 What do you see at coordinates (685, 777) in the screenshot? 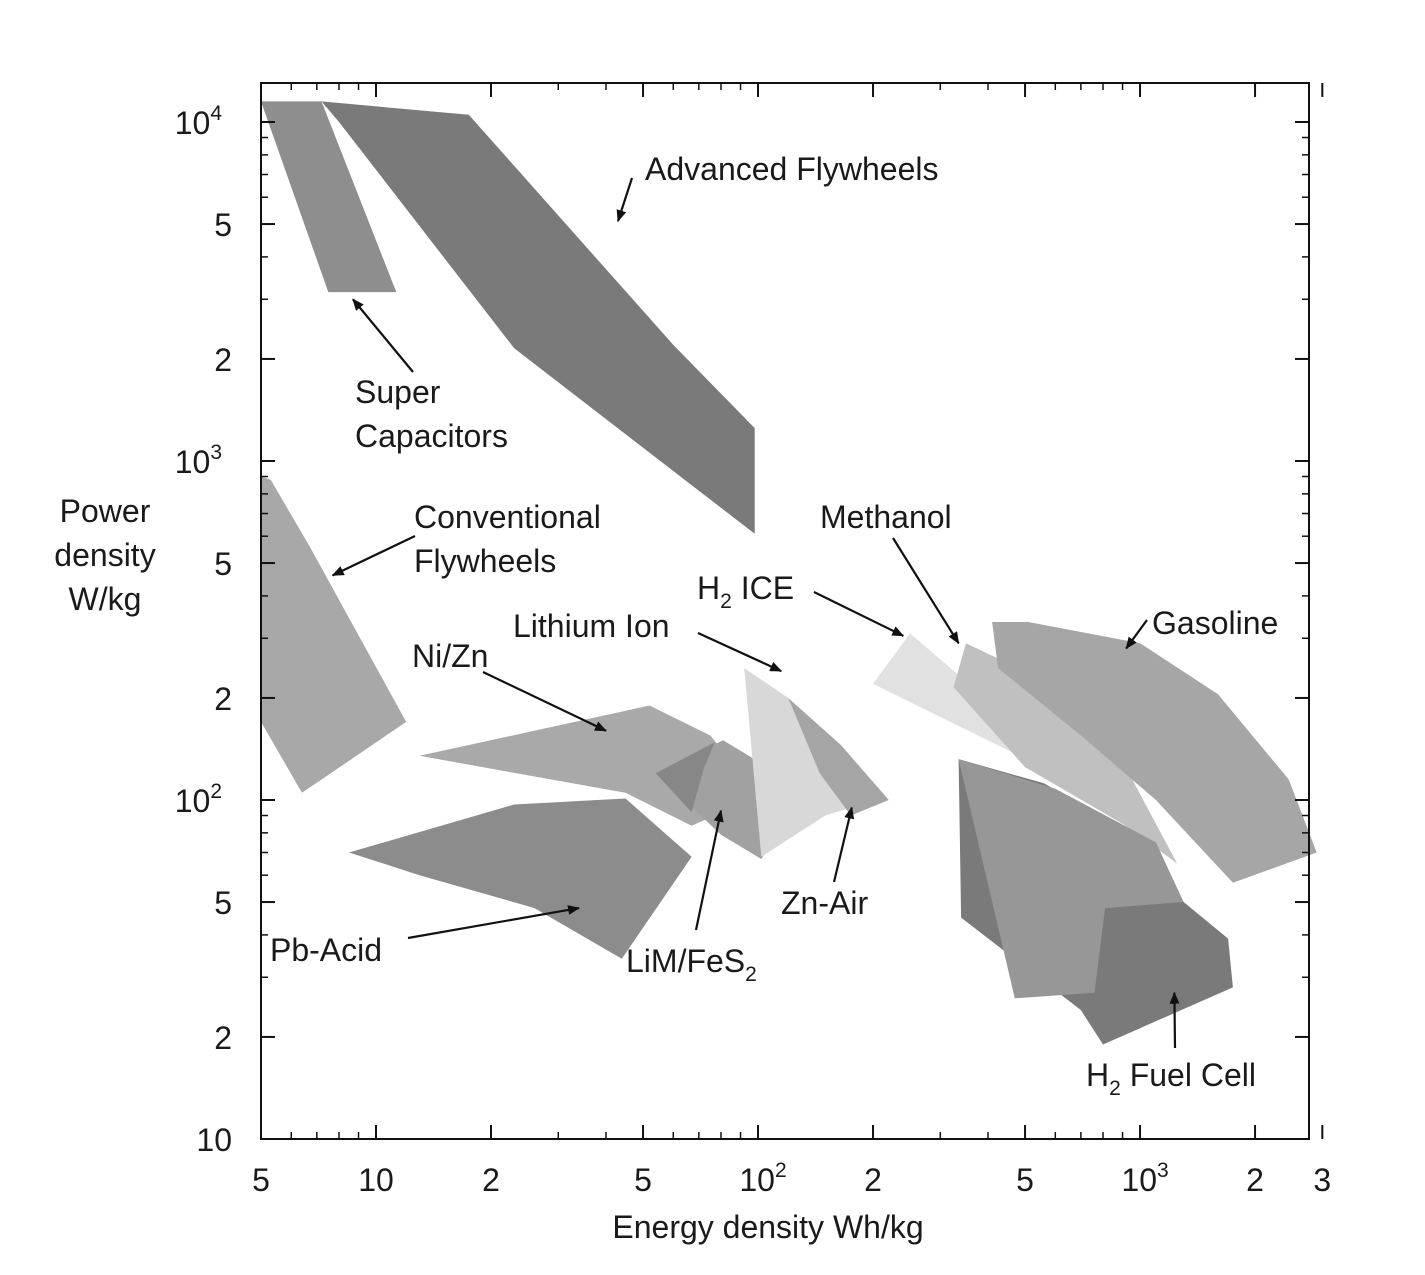
I see `region-lim-fes2-overlap` at bounding box center [685, 777].